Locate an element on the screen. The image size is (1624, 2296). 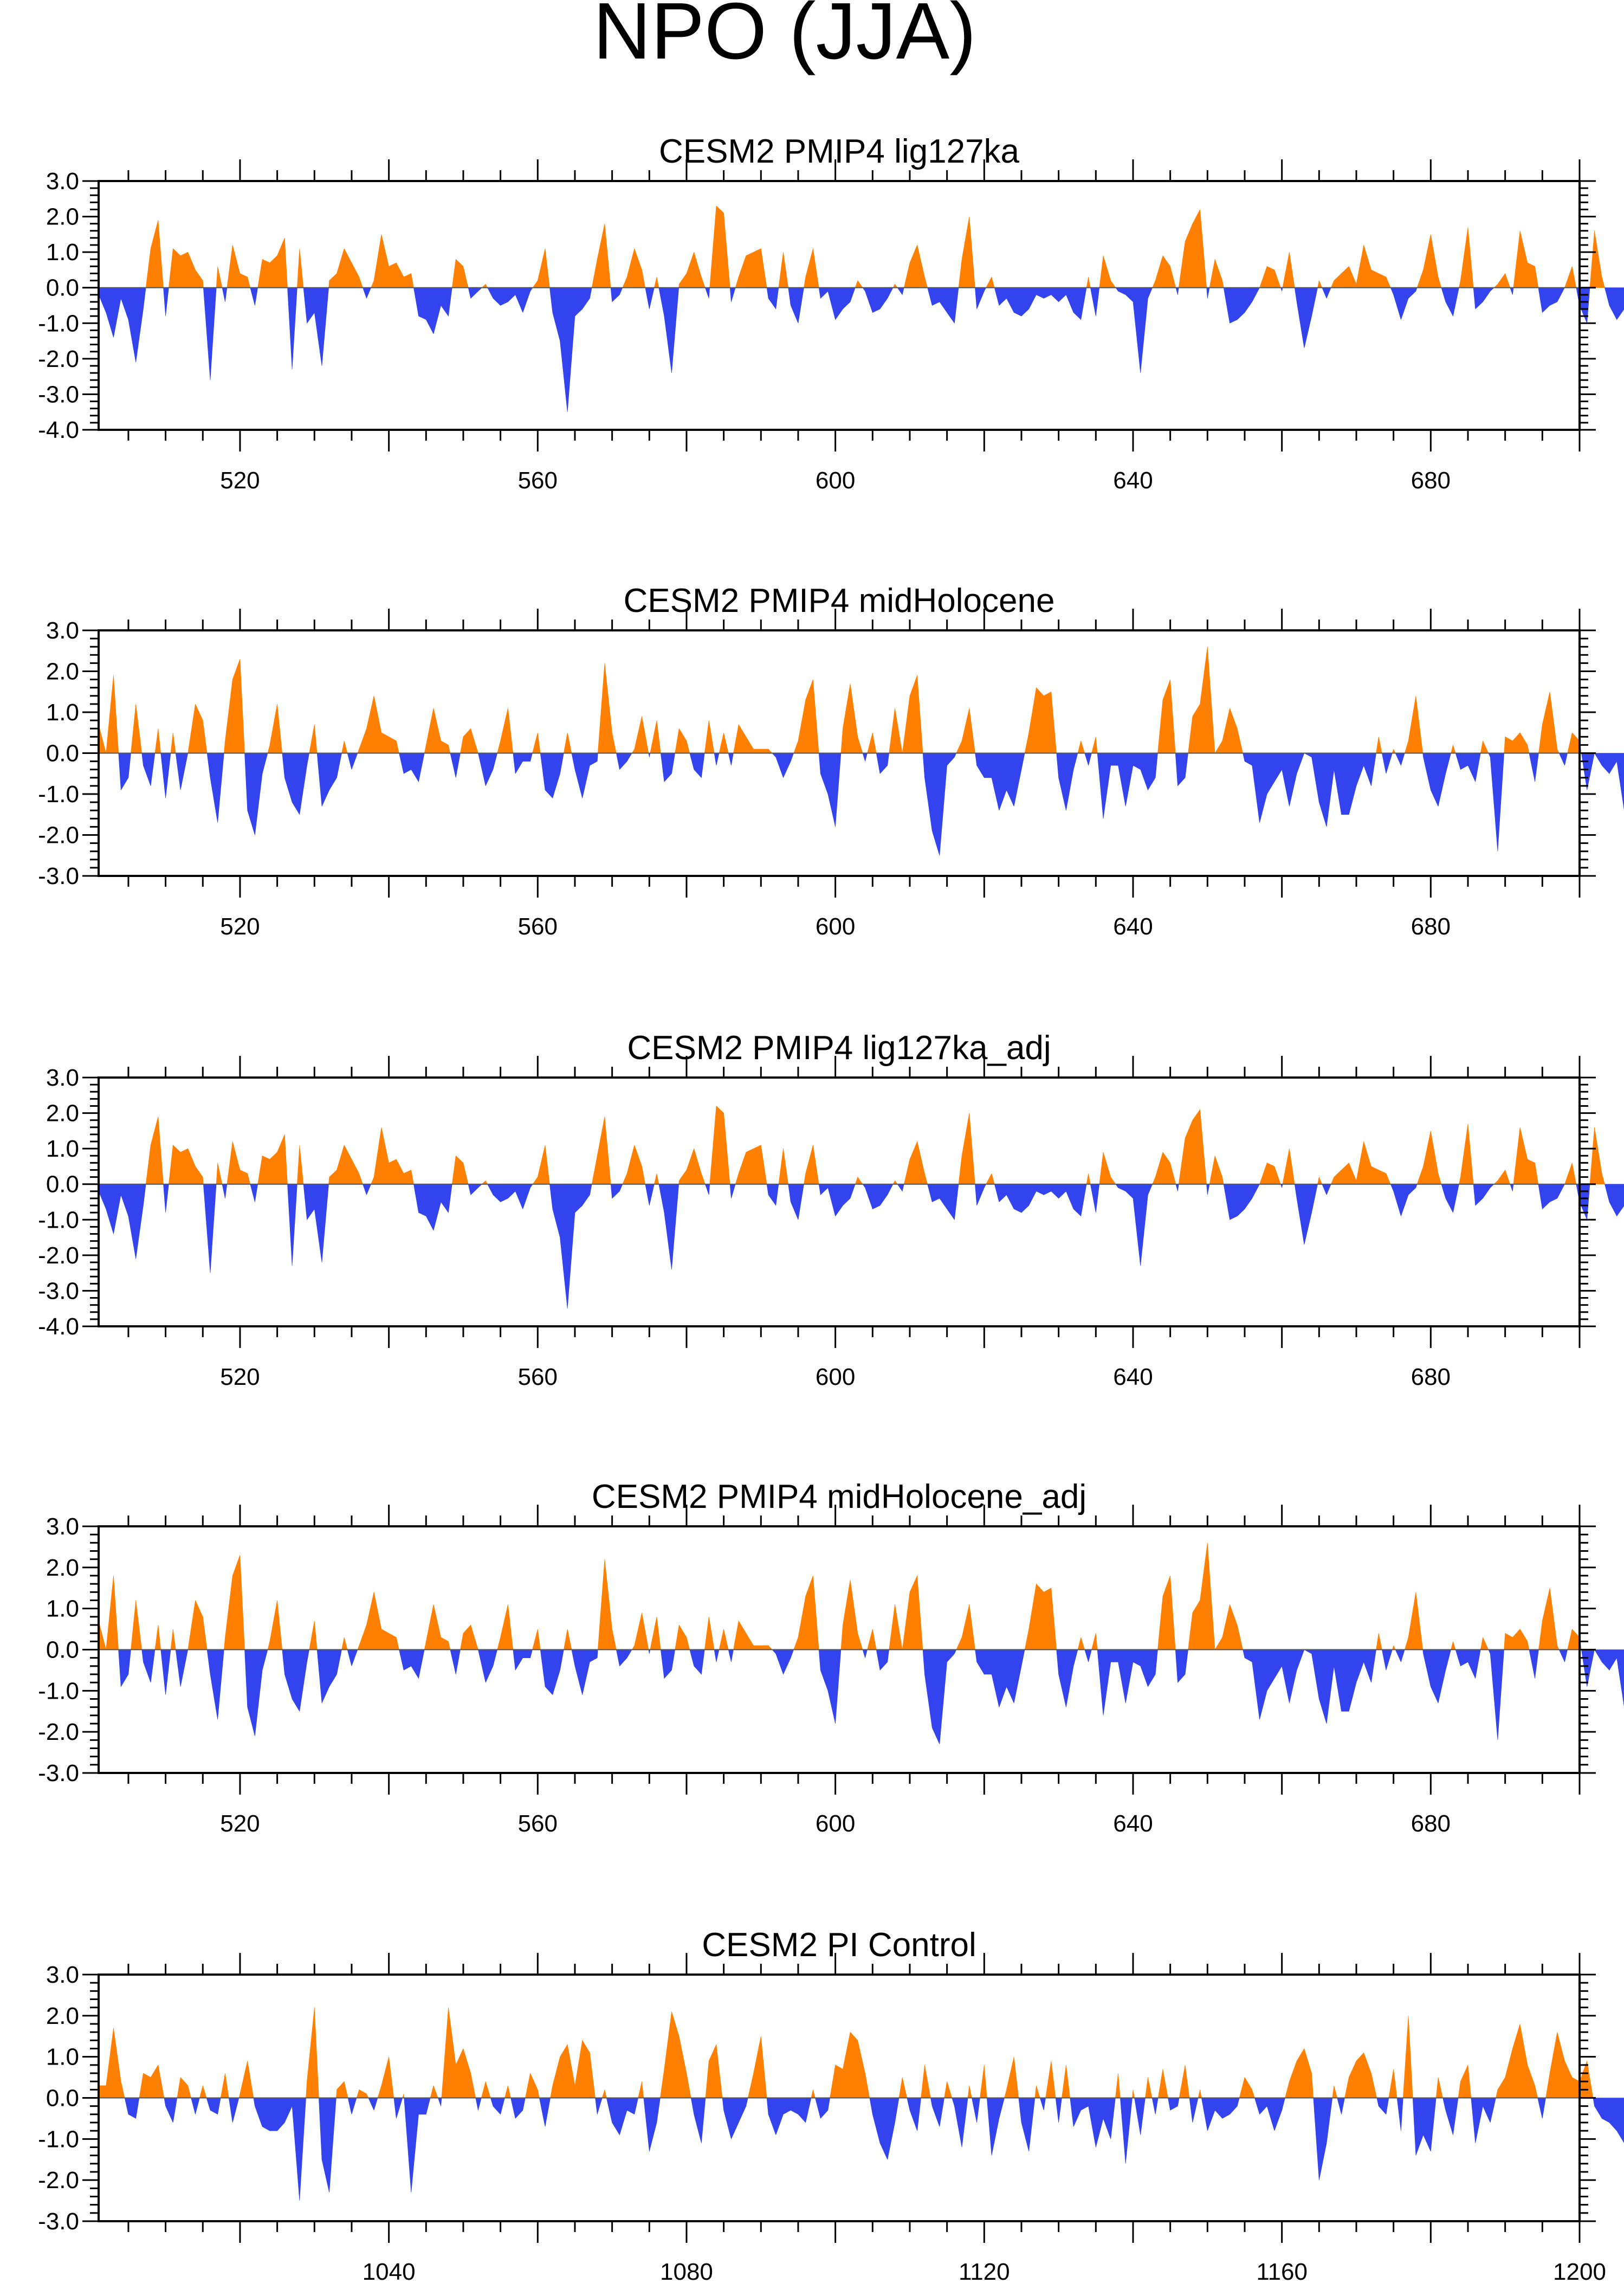
panel-title: CESM2 PMIP4 midHolocene_adj is located at coordinates (839, 1496).